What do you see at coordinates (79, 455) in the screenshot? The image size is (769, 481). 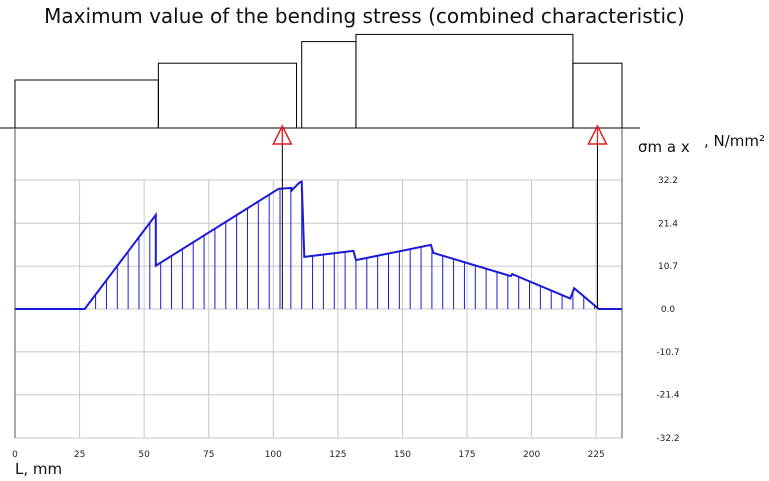 I see `x-tick-label: 25` at bounding box center [79, 455].